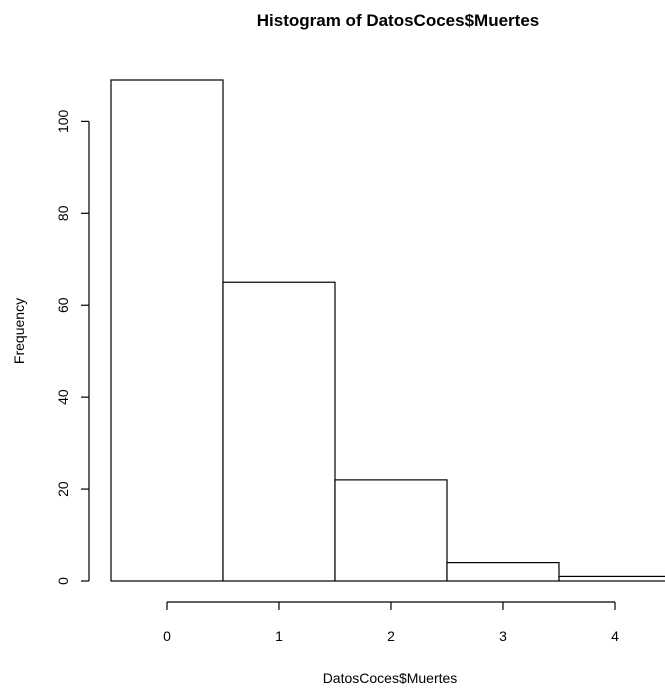 The width and height of the screenshot is (665, 688). I want to click on y-tick-label: 0, so click(63, 581).